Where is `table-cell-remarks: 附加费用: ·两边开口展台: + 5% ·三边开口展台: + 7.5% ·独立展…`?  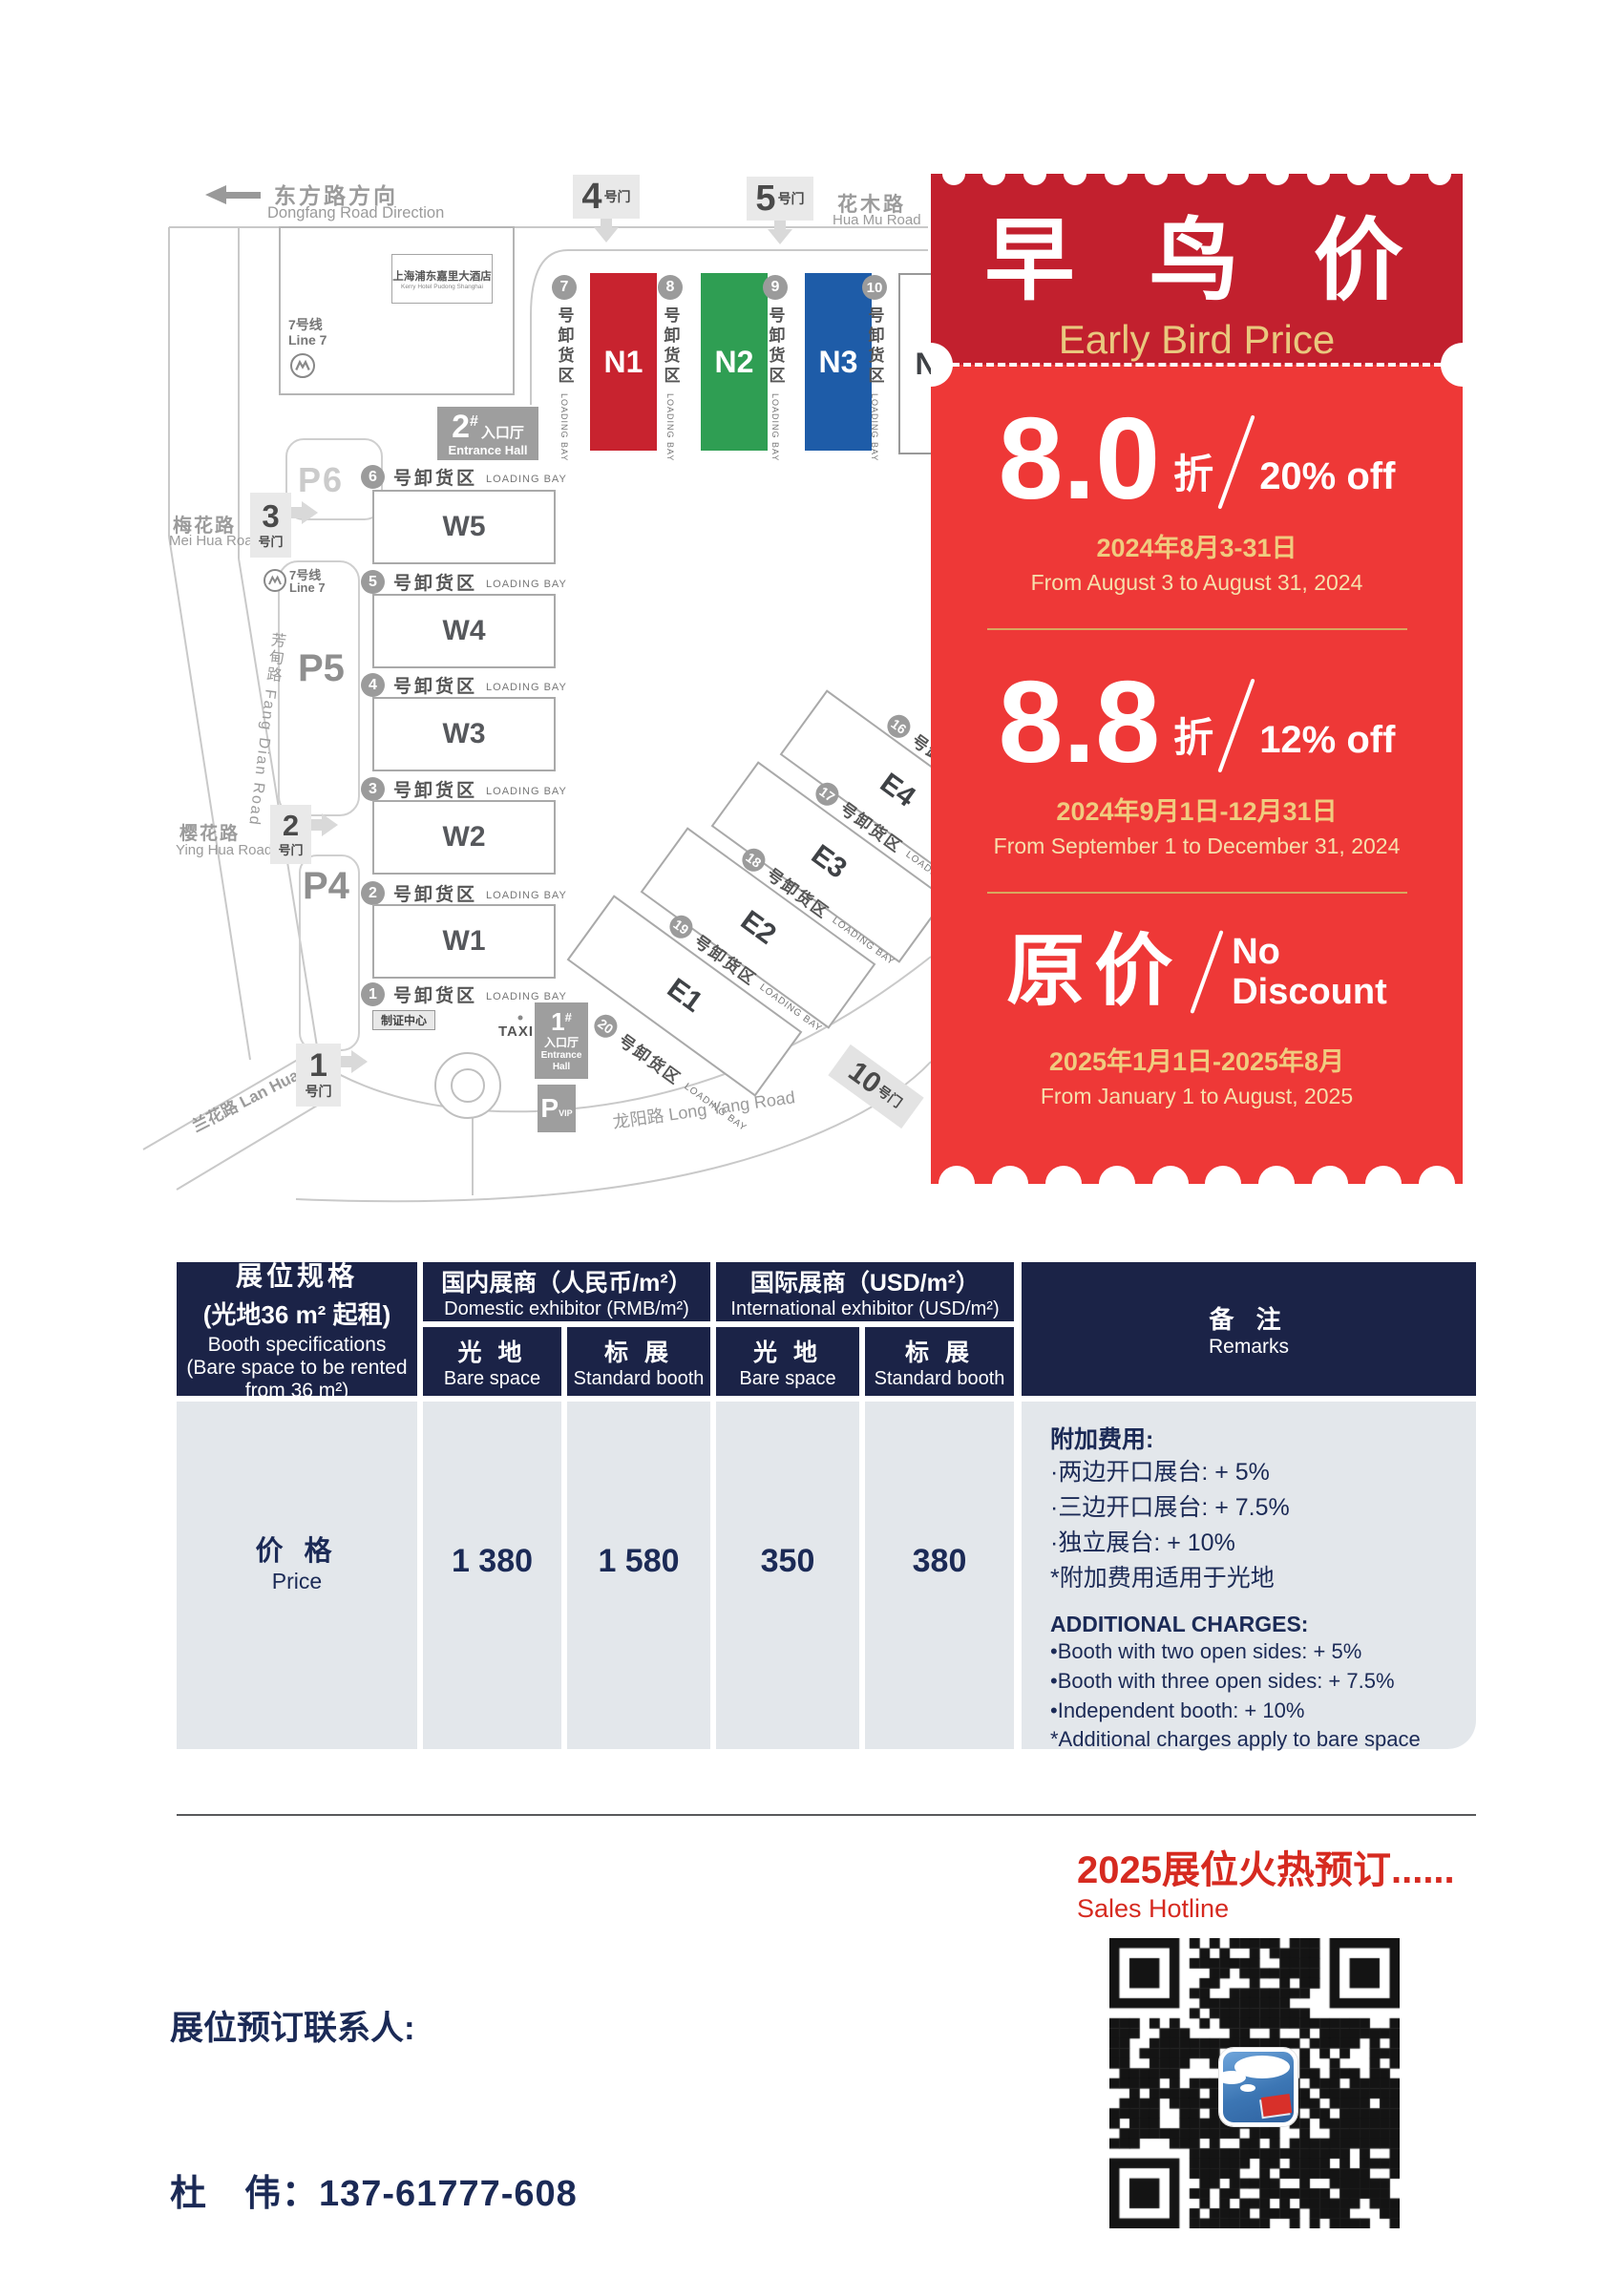 table-cell-remarks: 附加费用: ·两边开口展台: + 5% ·三边开口展台: + 7.5% ·独立展… is located at coordinates (1249, 1576).